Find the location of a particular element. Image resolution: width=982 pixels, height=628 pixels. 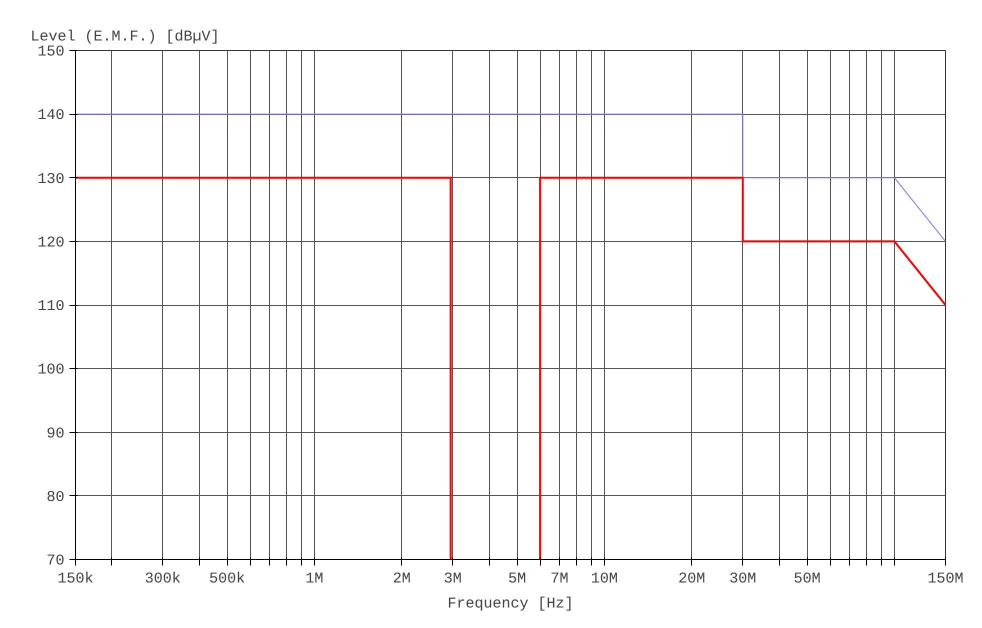

y-tick-label: 150 is located at coordinates (51, 52).